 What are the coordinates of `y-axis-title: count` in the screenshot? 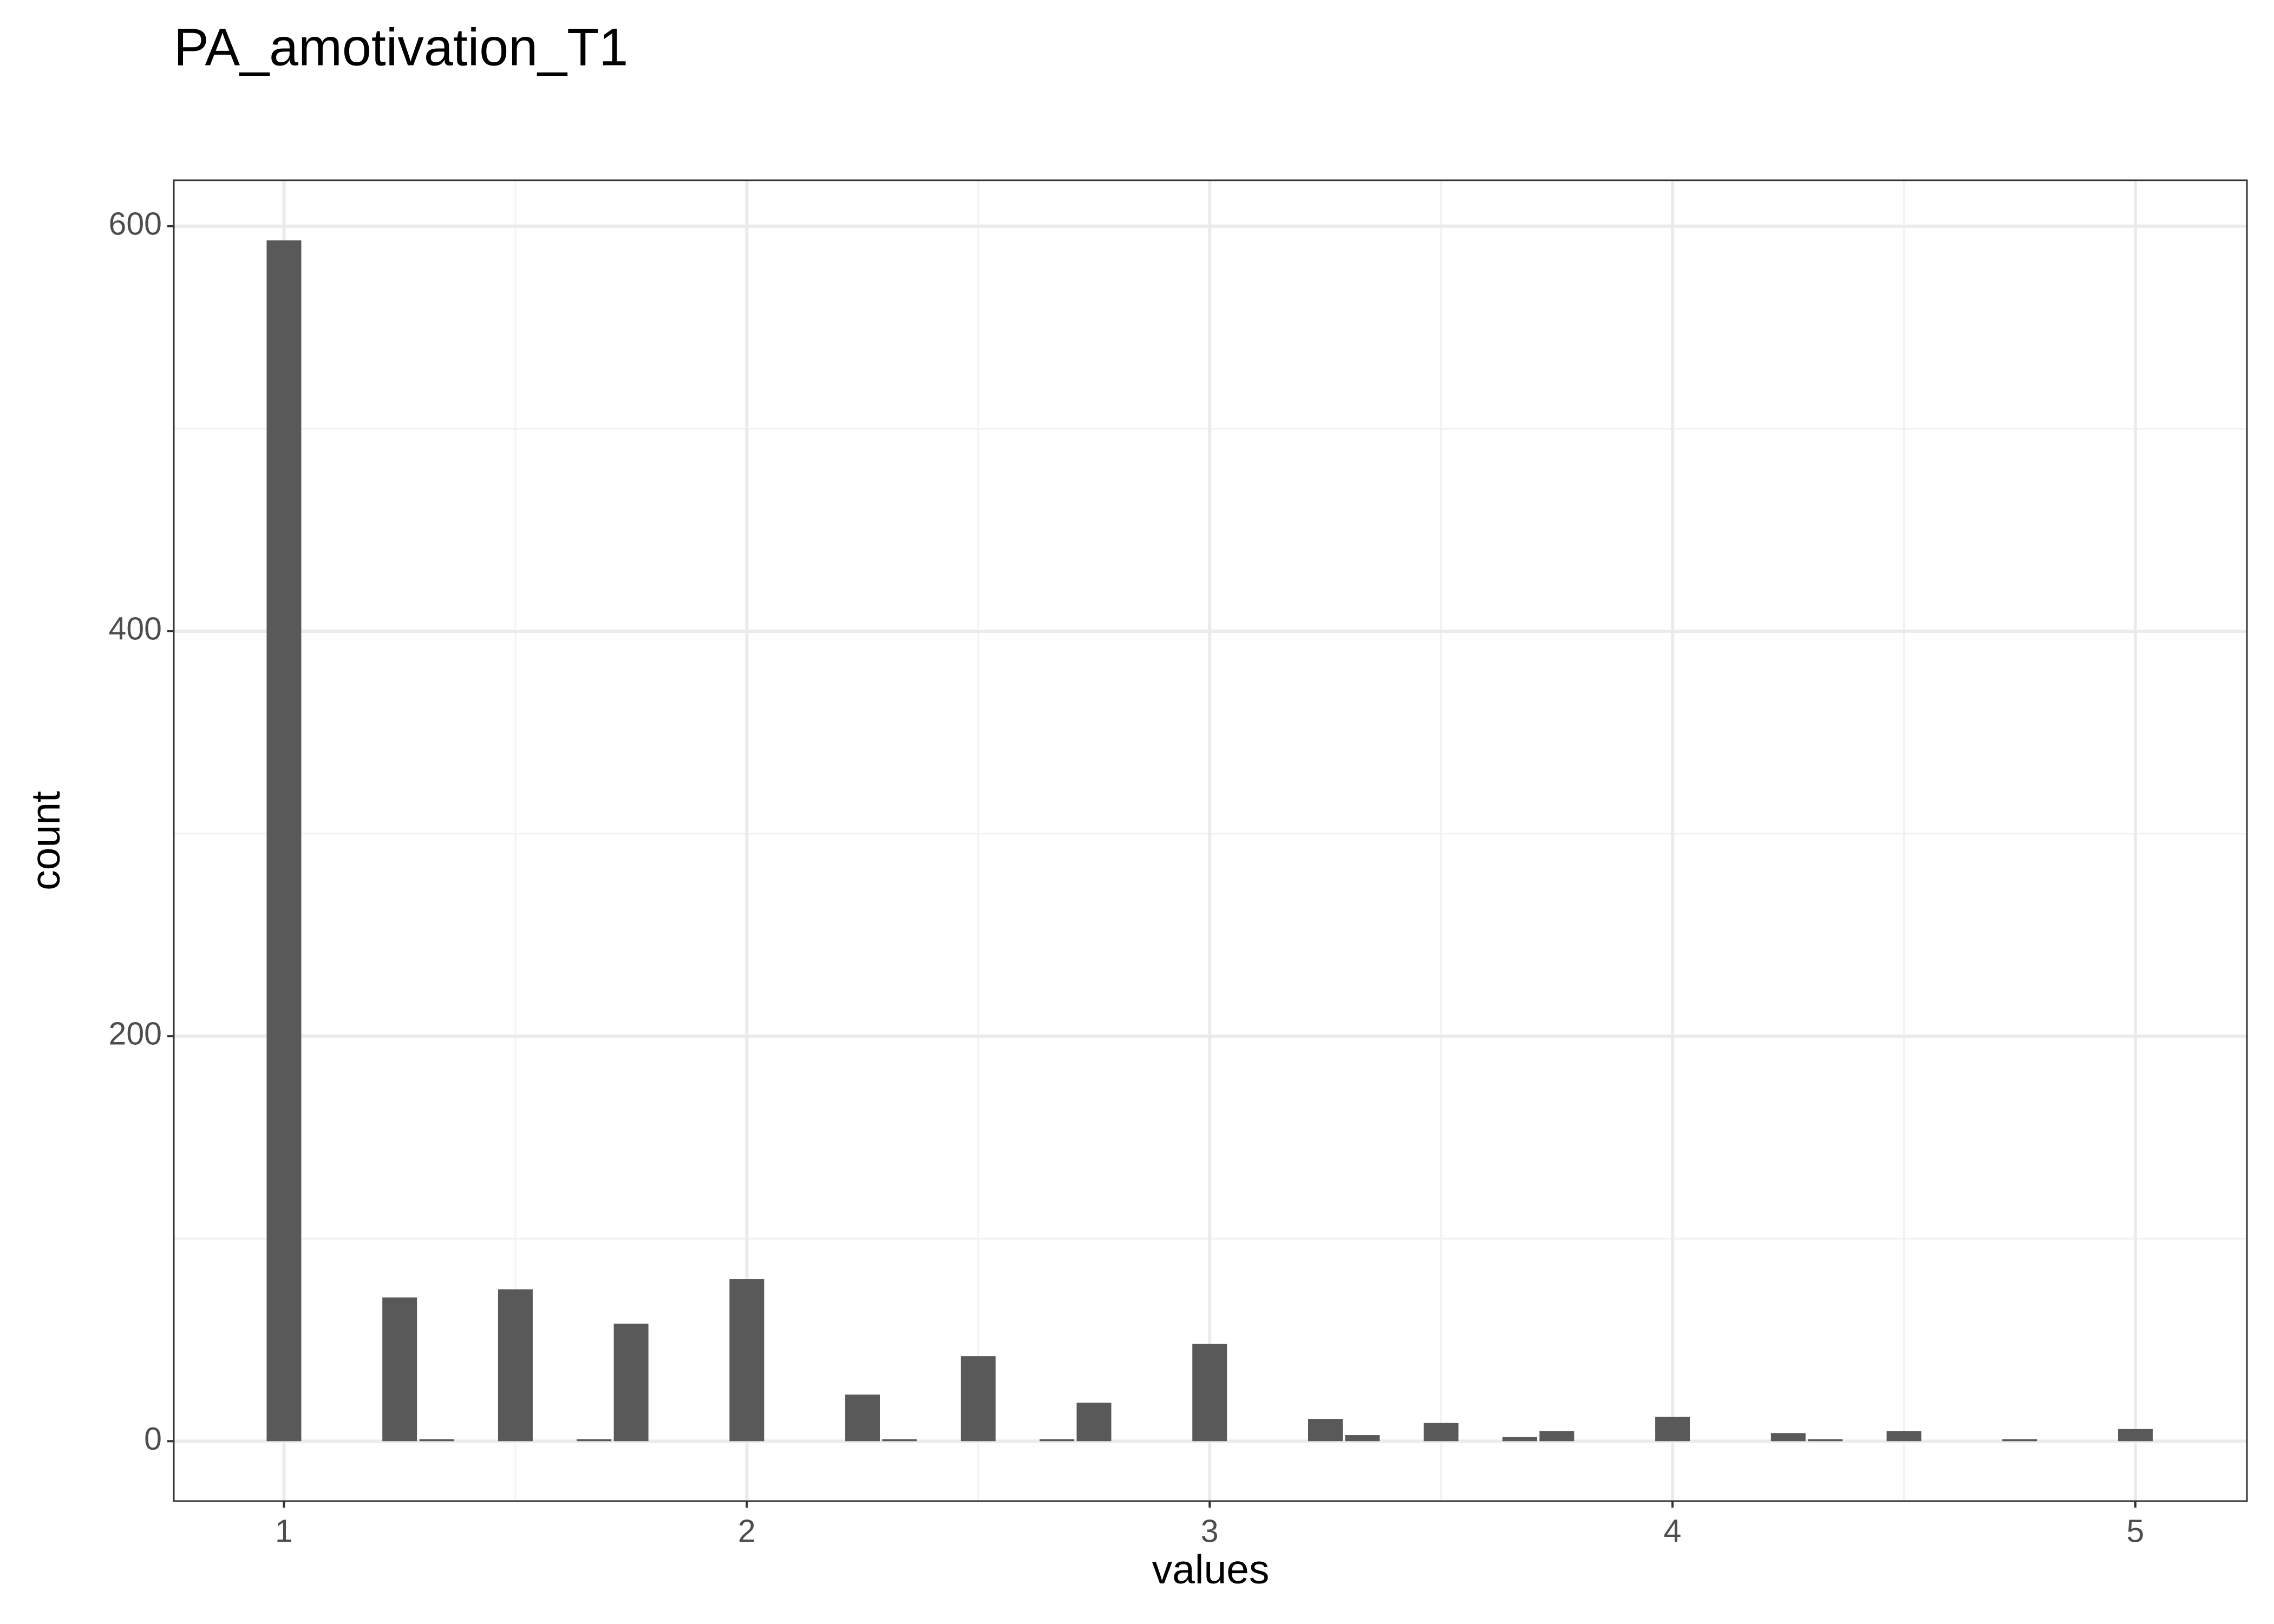 It's located at (46, 841).